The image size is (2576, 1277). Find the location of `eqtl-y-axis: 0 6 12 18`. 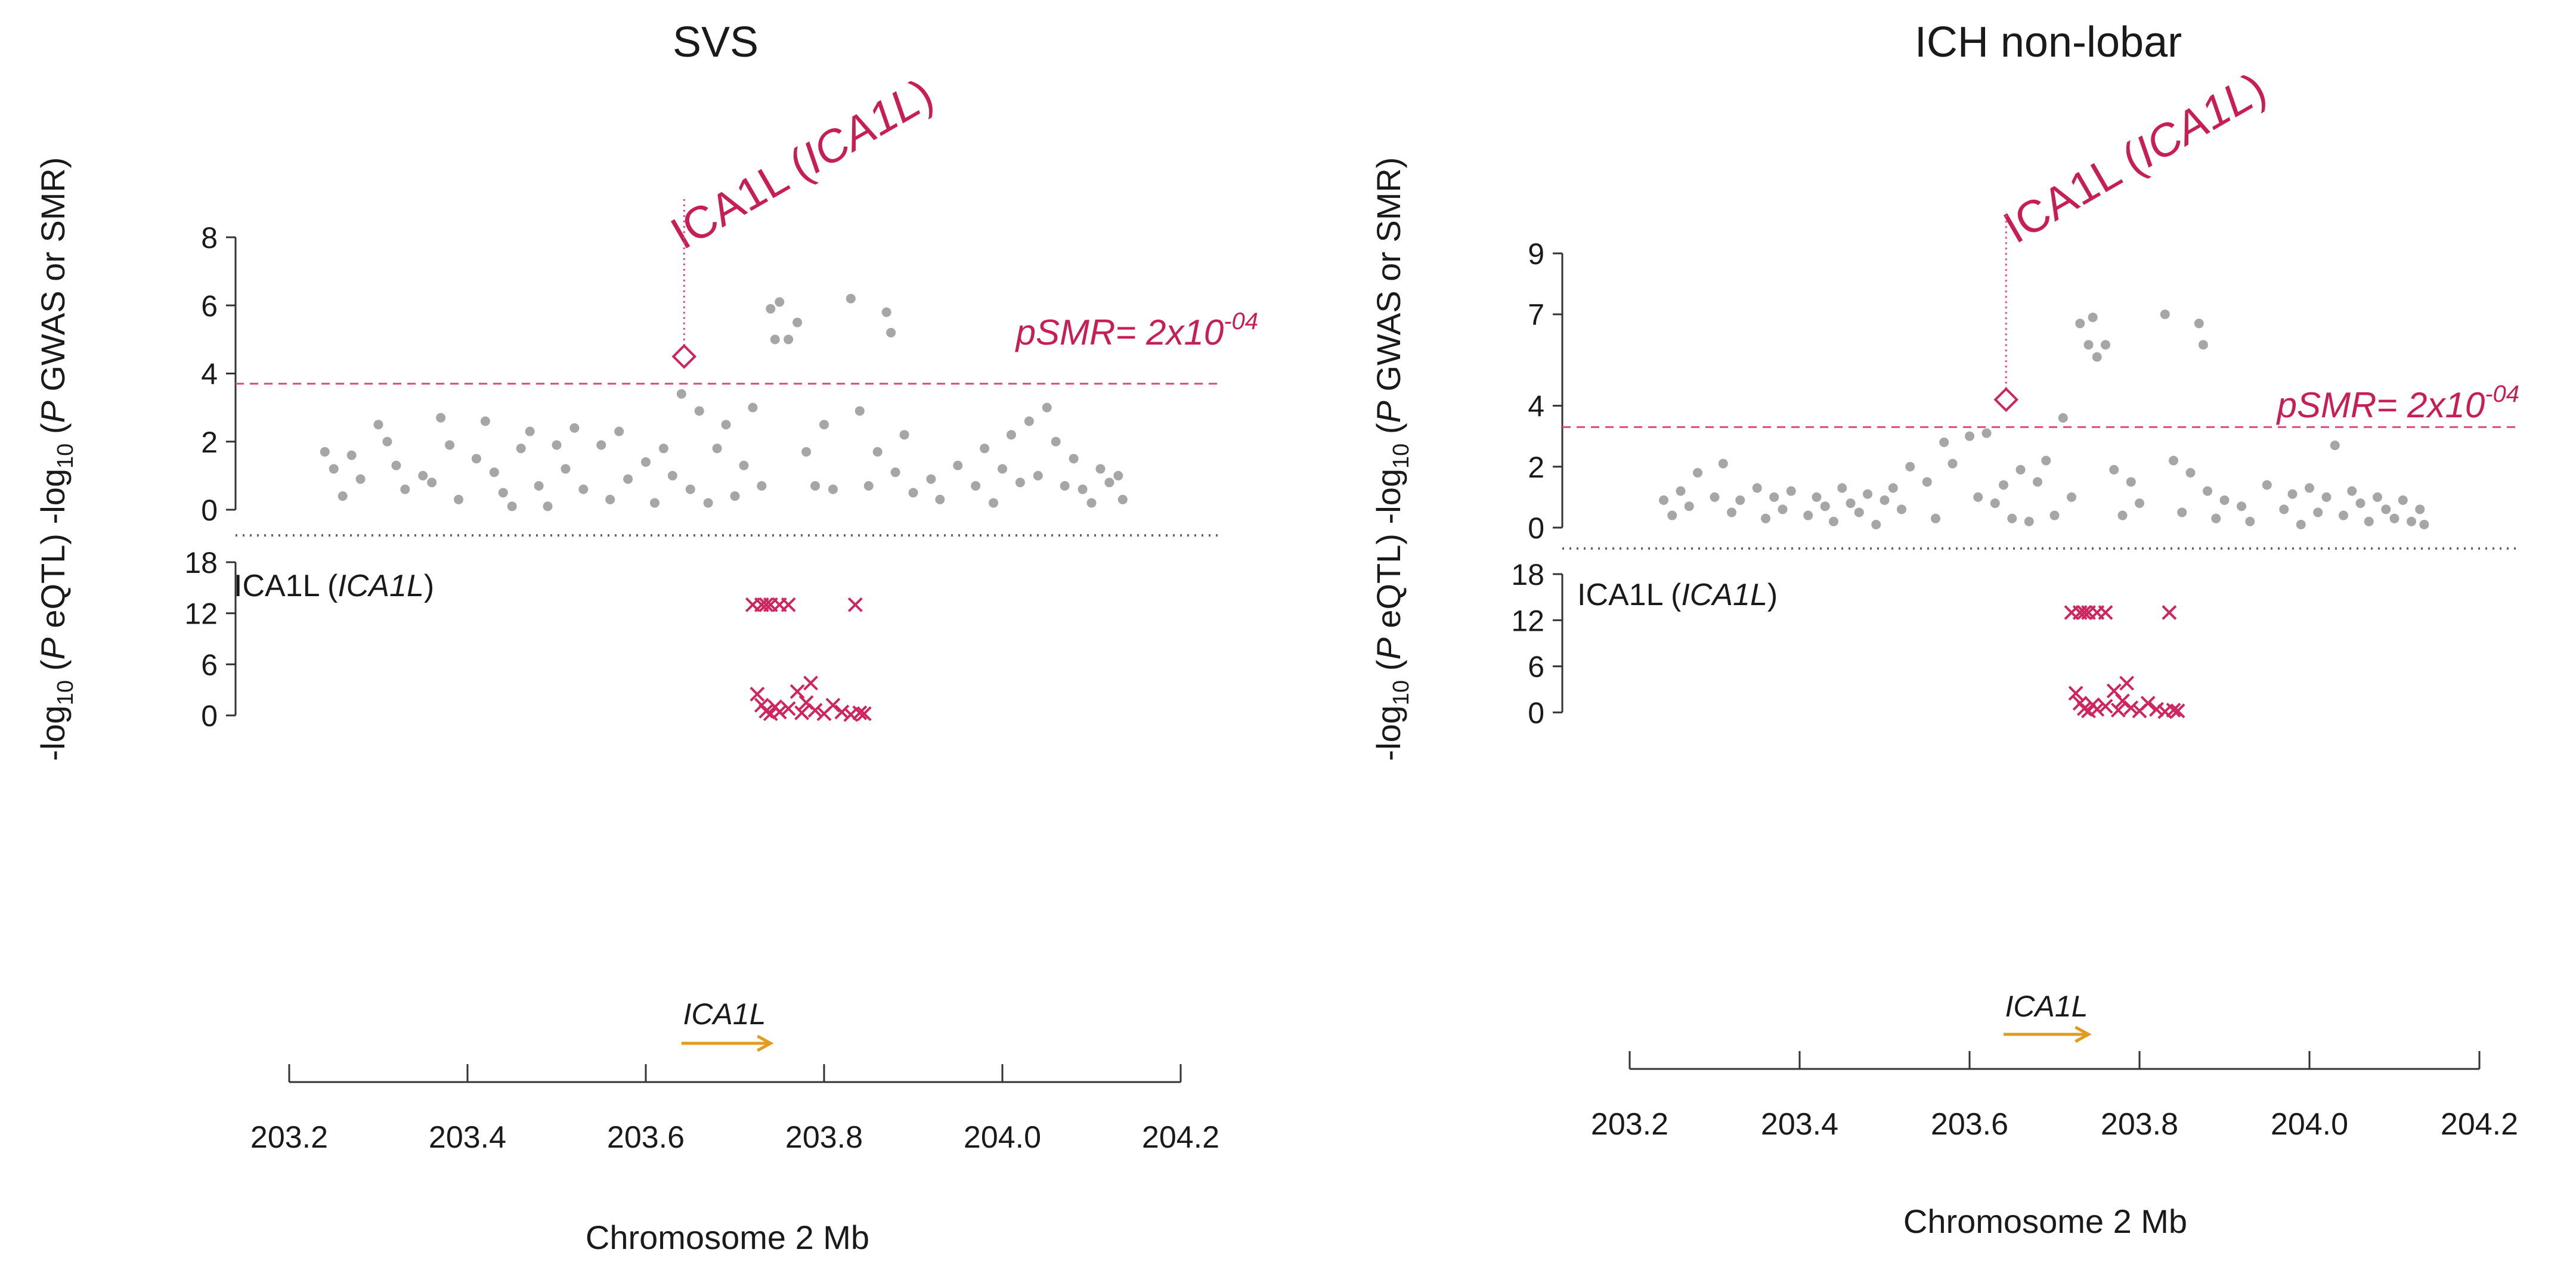

eqtl-y-axis: 0 6 12 18 is located at coordinates (211, 639).